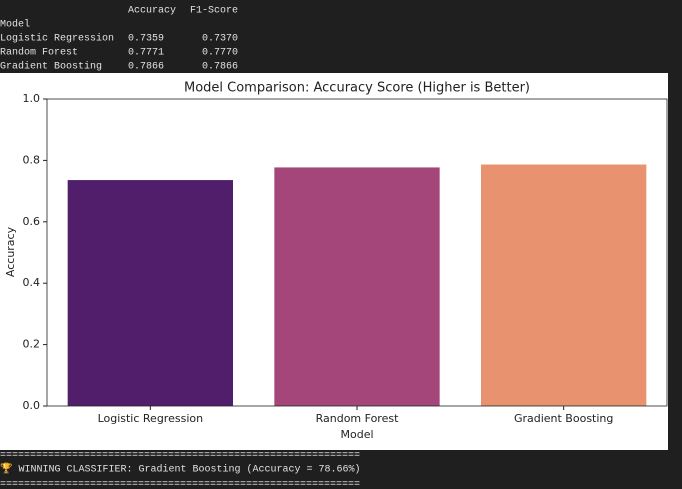 The image size is (682, 489). I want to click on y-tick-label: 0.2, so click(32, 344).